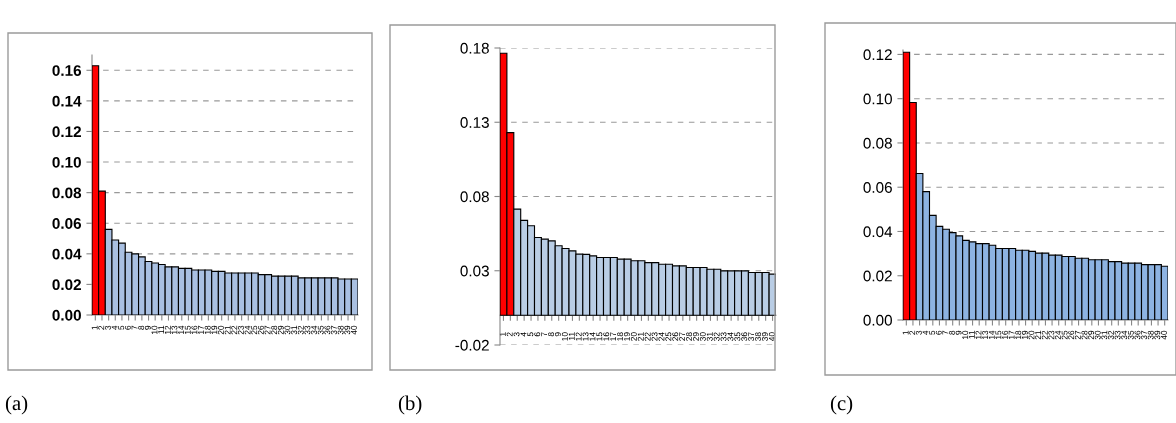 Image resolution: width=1176 pixels, height=423 pixels. What do you see at coordinates (474, 122) in the screenshot?
I see `y-tick-label: 0.13` at bounding box center [474, 122].